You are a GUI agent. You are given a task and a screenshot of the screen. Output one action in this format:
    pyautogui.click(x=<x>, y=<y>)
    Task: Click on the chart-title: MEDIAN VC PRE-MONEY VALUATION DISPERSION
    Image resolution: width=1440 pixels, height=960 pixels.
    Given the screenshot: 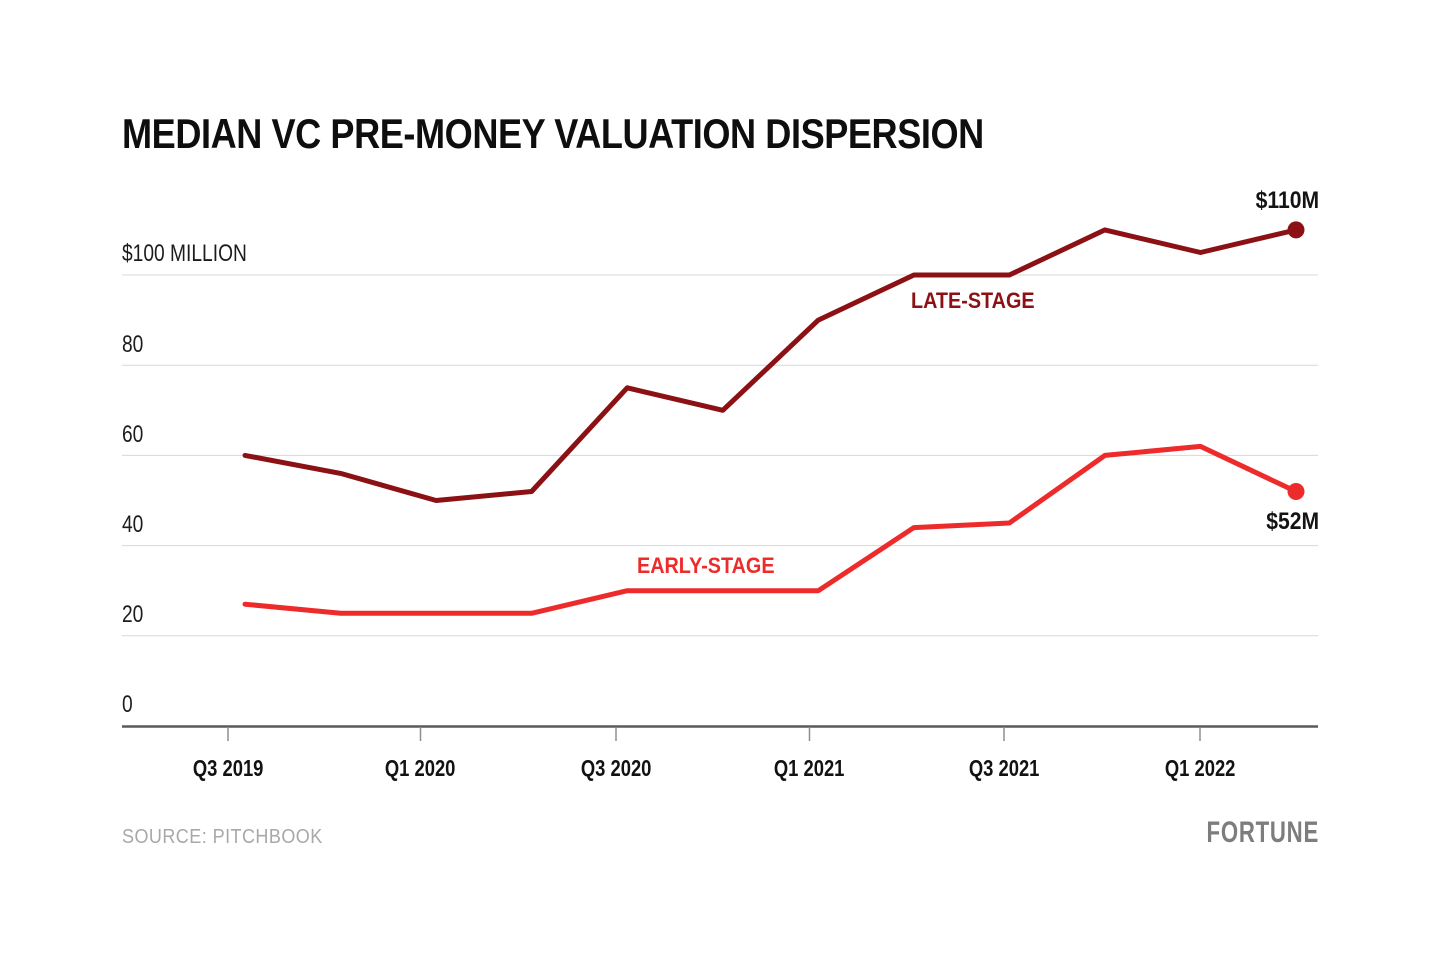 What is the action you would take?
    pyautogui.click(x=553, y=133)
    